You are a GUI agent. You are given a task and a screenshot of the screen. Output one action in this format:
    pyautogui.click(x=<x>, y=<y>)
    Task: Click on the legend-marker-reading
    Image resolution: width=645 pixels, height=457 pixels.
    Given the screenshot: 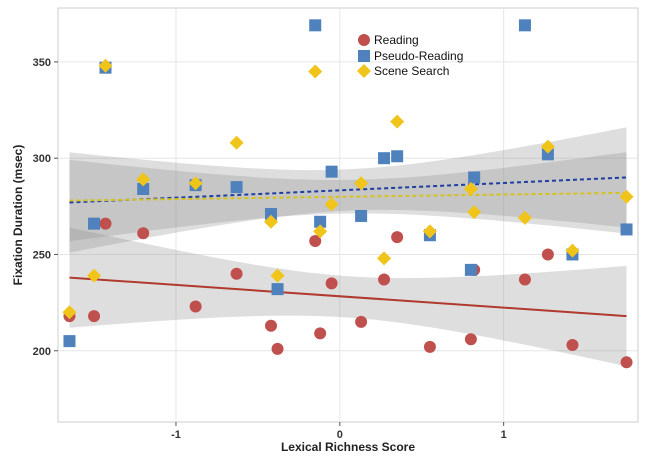 What is the action you would take?
    pyautogui.click(x=364, y=40)
    